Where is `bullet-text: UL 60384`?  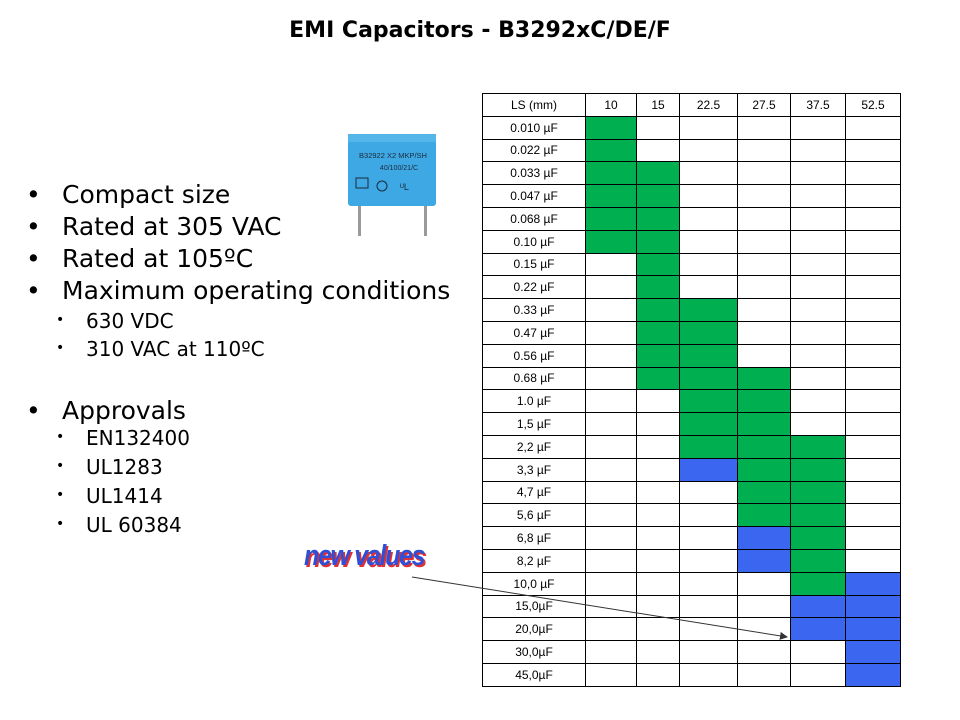 bullet-text: UL 60384 is located at coordinates (134, 525).